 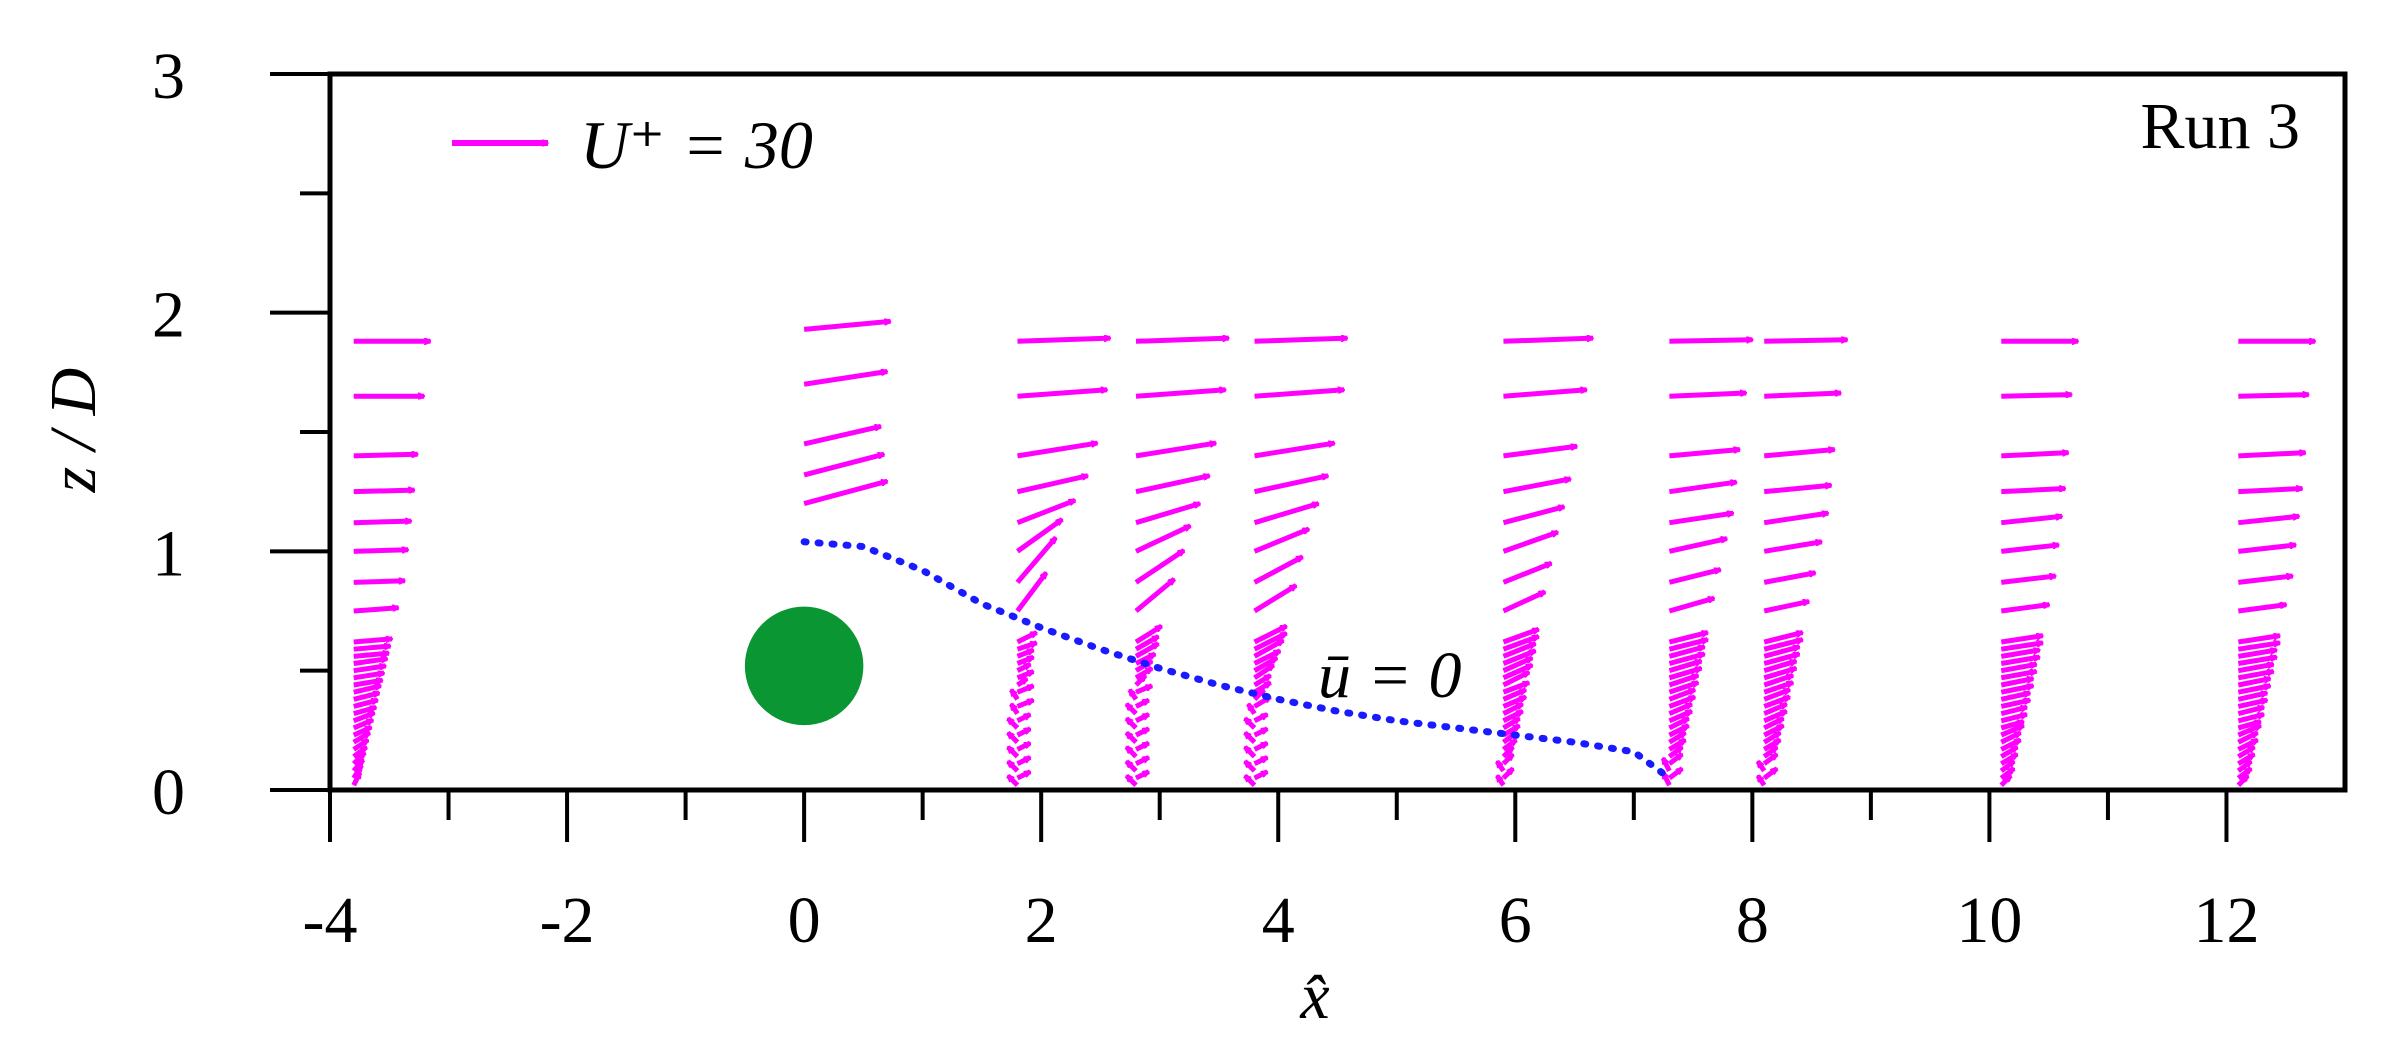 What do you see at coordinates (168, 553) in the screenshot?
I see `y-tick-label: 1` at bounding box center [168, 553].